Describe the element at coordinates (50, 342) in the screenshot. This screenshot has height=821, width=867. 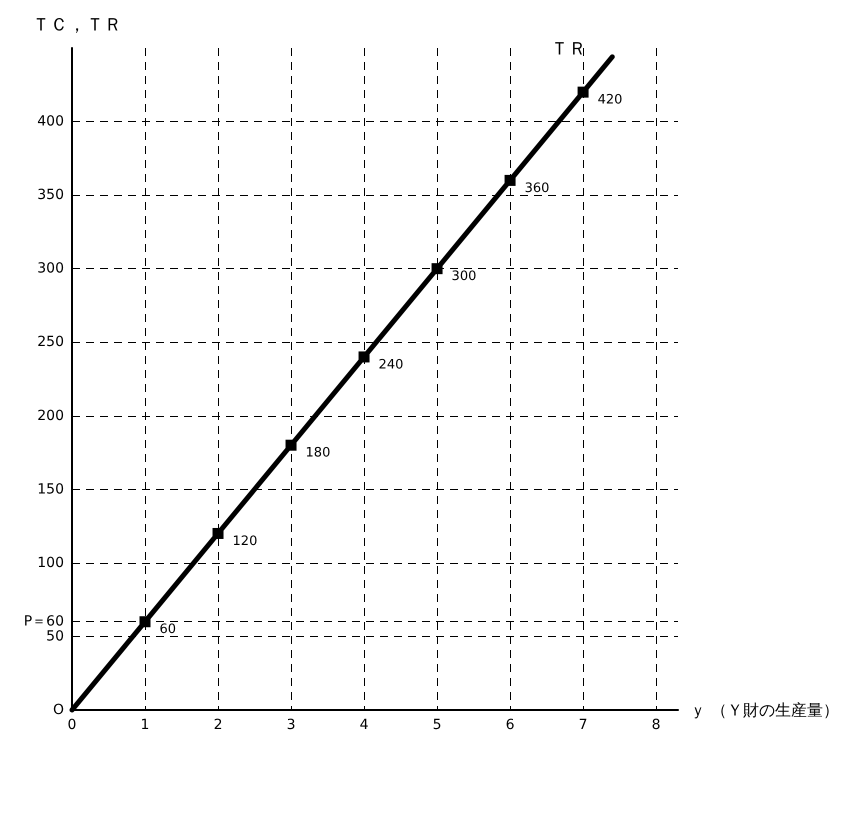
I see `y-tick-label: 250` at that location.